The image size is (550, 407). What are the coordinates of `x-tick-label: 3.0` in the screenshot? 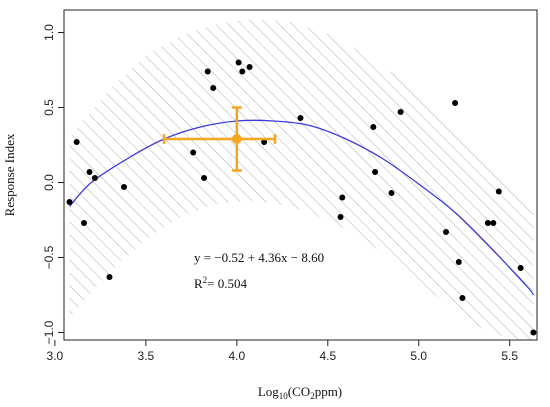 It's located at (55, 356).